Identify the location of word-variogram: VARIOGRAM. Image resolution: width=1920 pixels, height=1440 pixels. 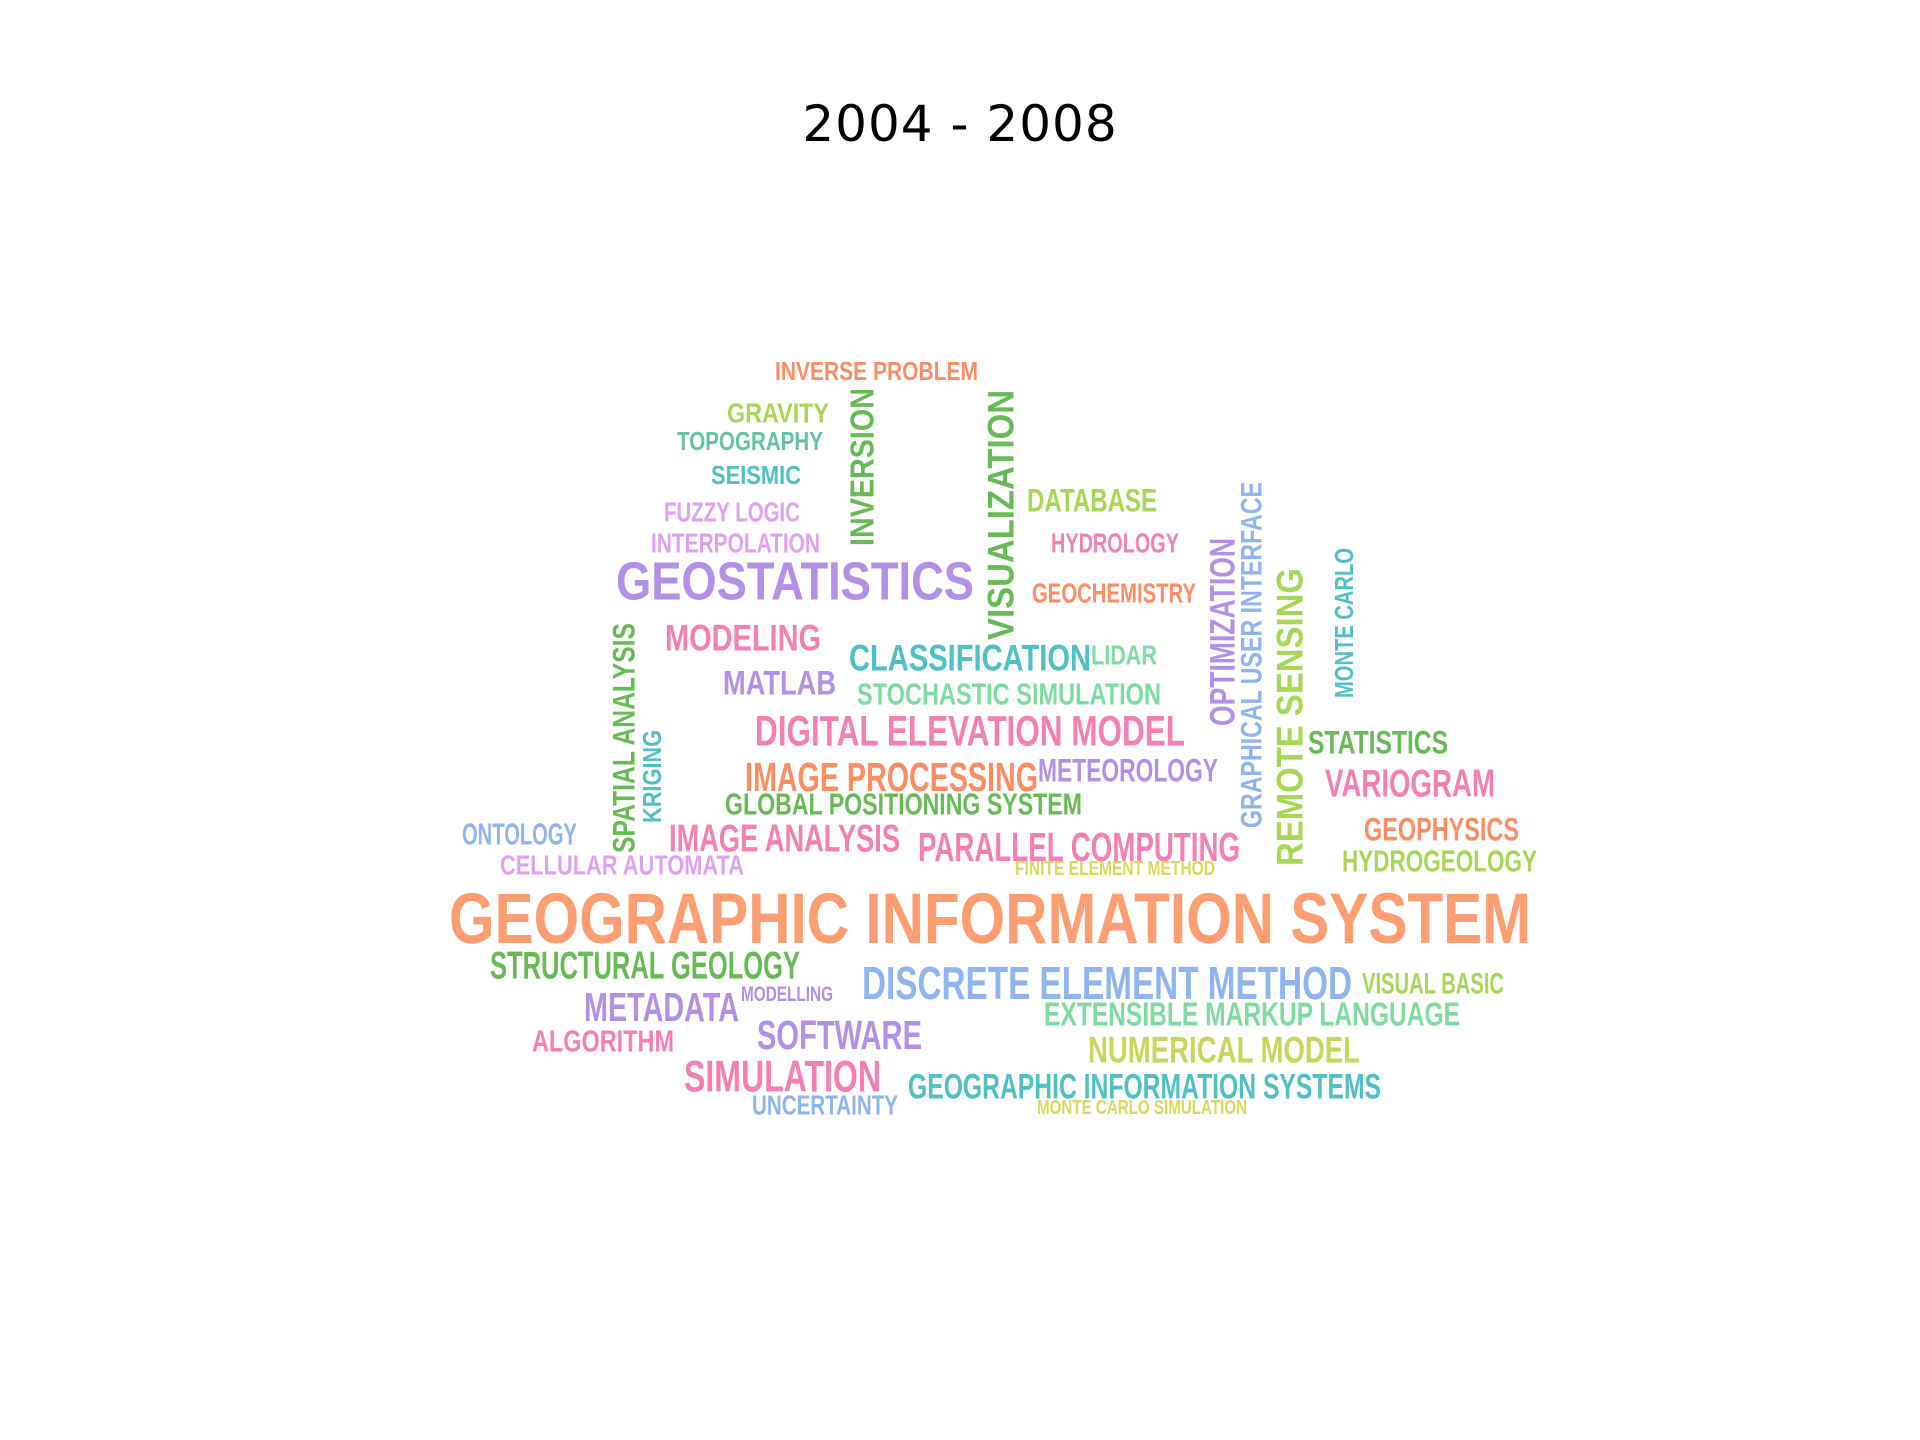
(1410, 784).